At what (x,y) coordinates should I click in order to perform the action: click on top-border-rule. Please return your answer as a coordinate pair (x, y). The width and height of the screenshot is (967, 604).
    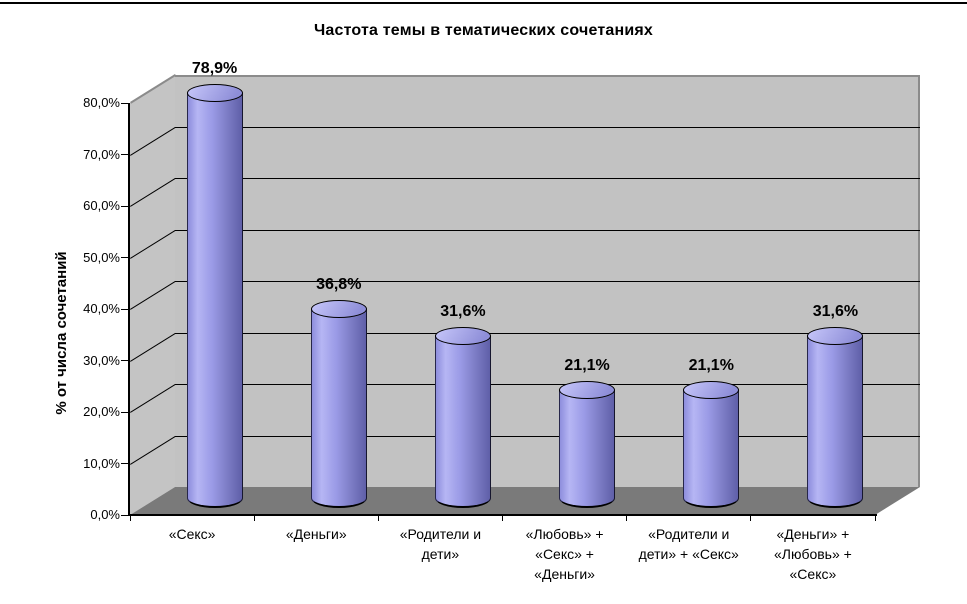
    Looking at the image, I should click on (483, 3).